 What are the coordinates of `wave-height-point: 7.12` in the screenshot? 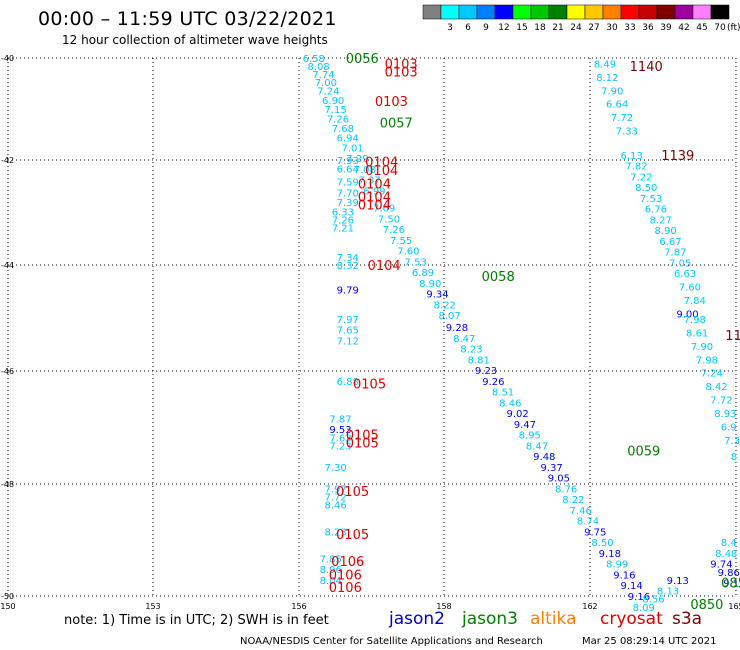 It's located at (348, 341).